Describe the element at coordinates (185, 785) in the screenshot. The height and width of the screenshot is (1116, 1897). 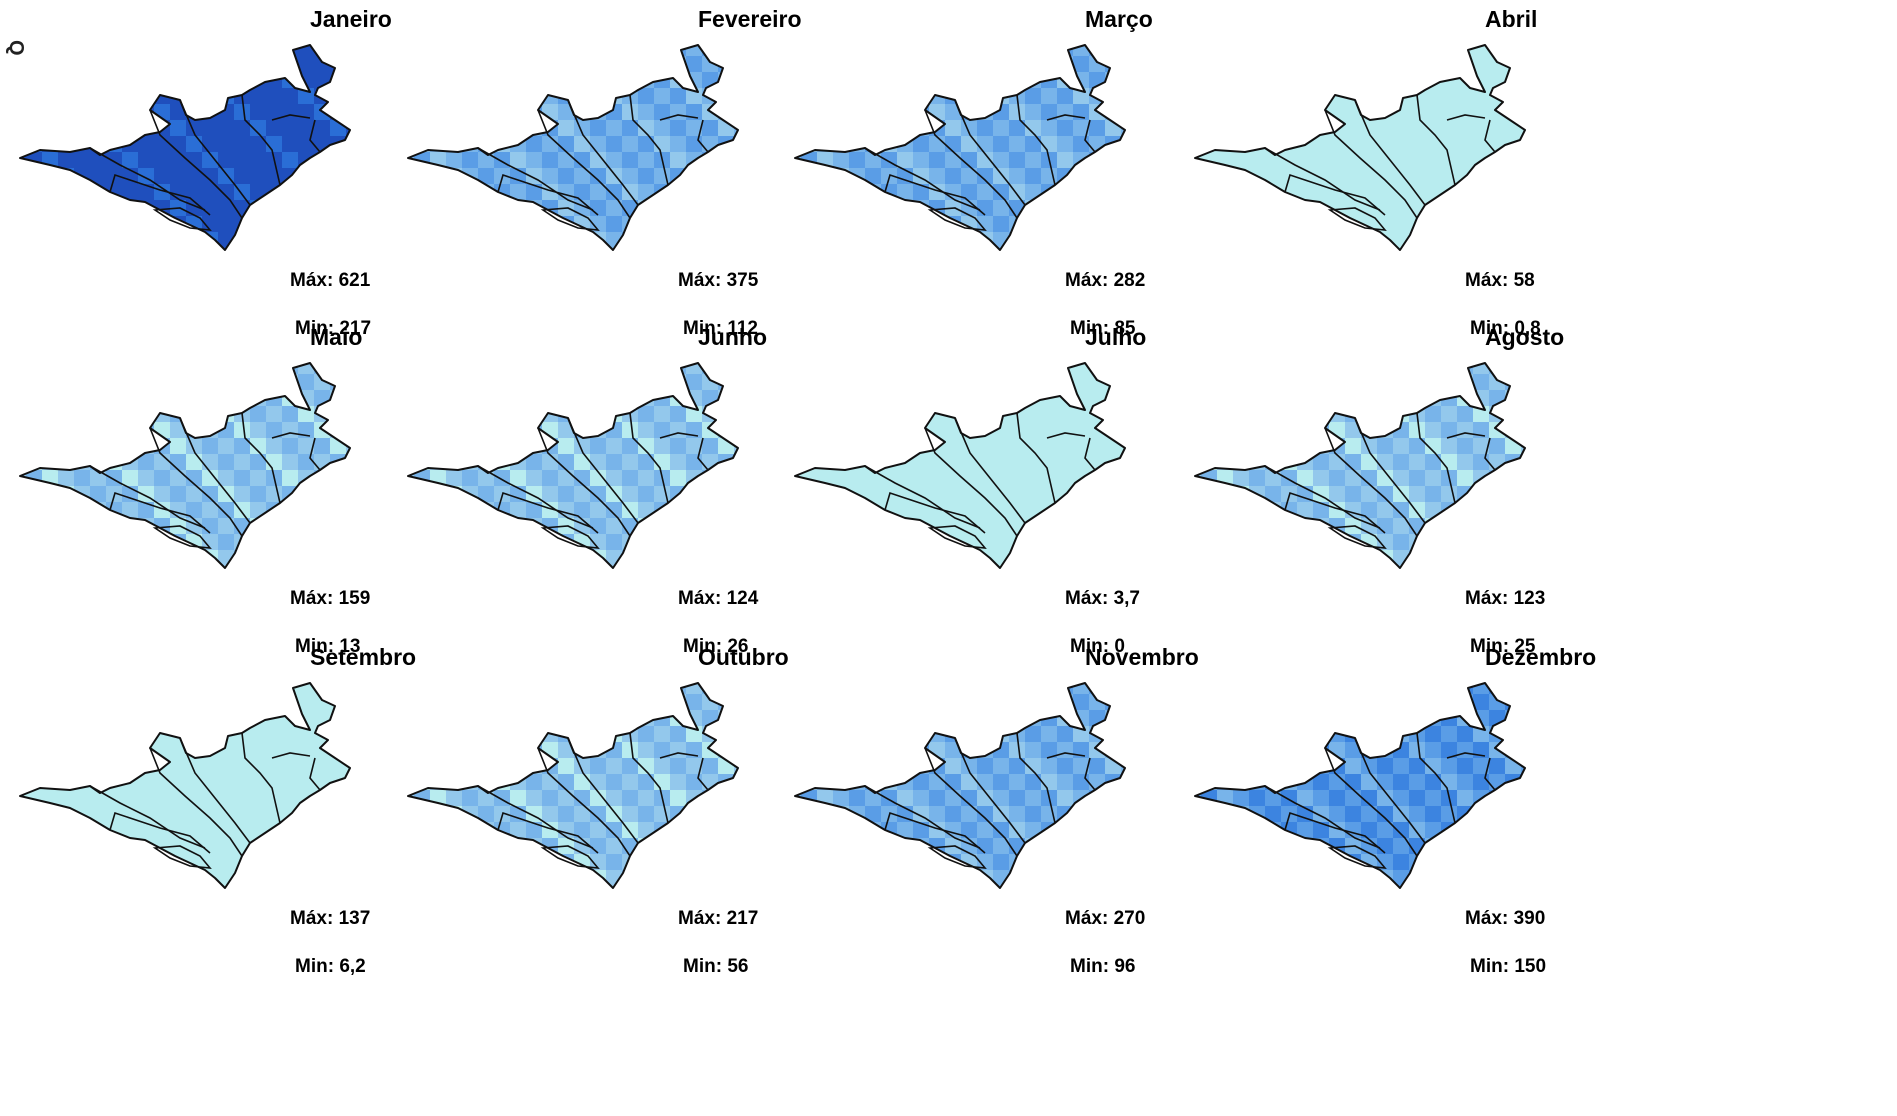
I see `basin-map` at that location.